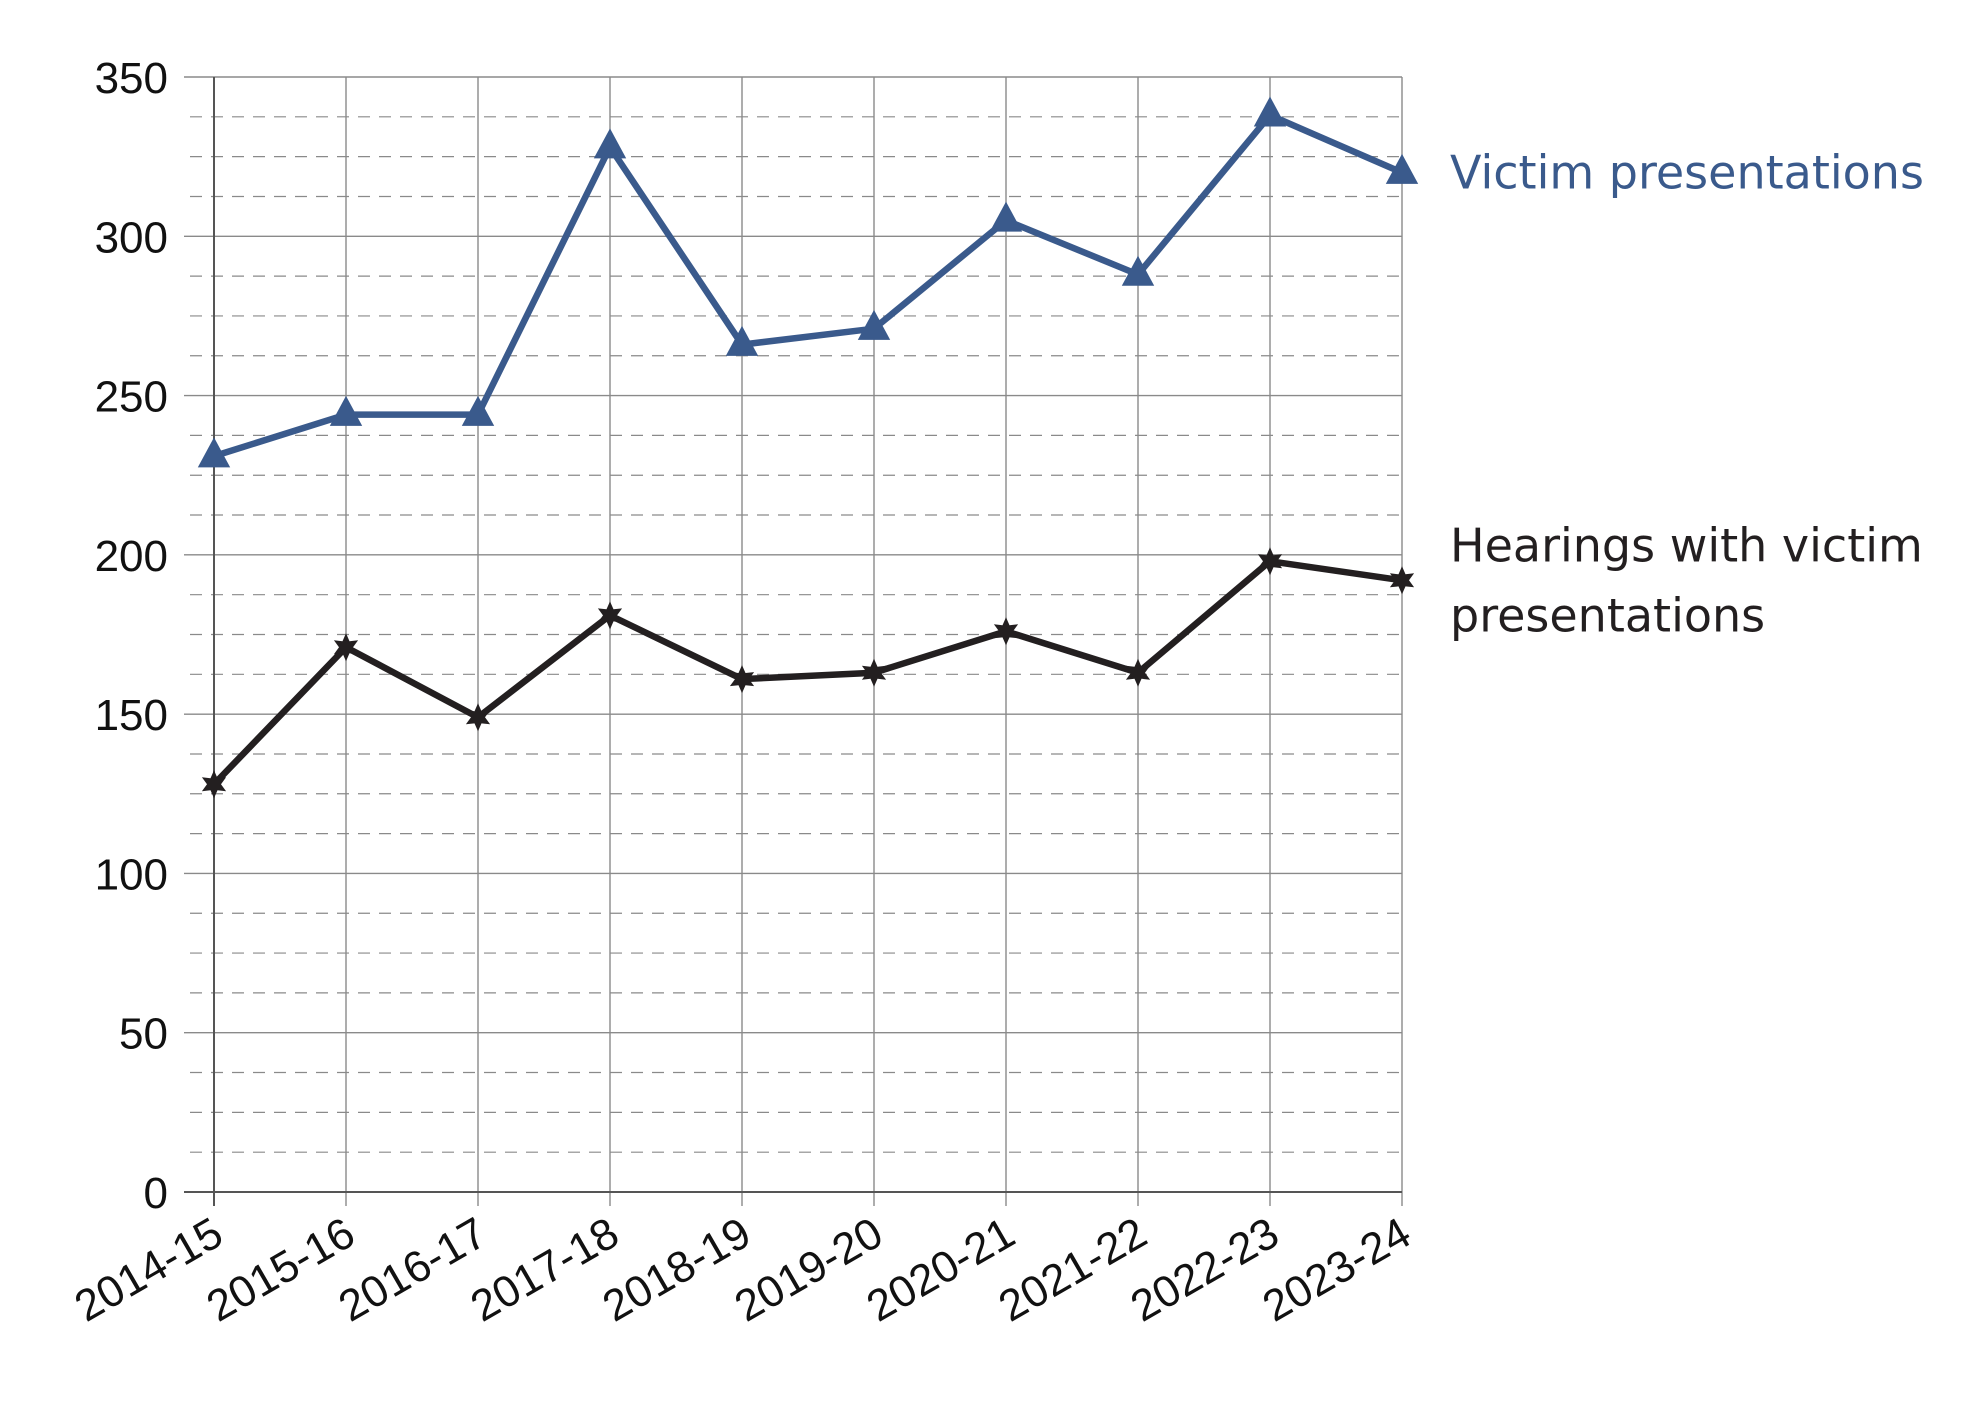 This screenshot has width=1973, height=1409. I want to click on y-tick-label: 350, so click(131, 78).